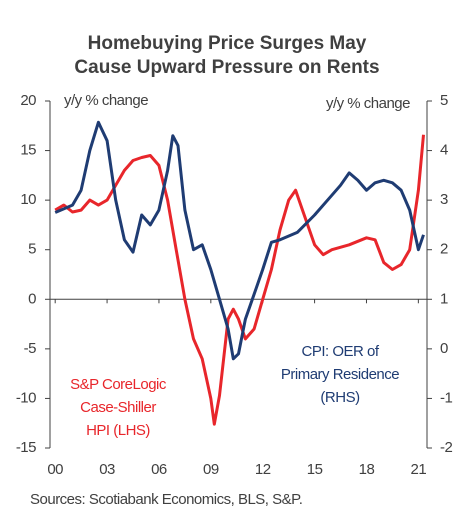 This screenshot has width=454, height=518. I want to click on y2-tick-label: -1, so click(446, 397).